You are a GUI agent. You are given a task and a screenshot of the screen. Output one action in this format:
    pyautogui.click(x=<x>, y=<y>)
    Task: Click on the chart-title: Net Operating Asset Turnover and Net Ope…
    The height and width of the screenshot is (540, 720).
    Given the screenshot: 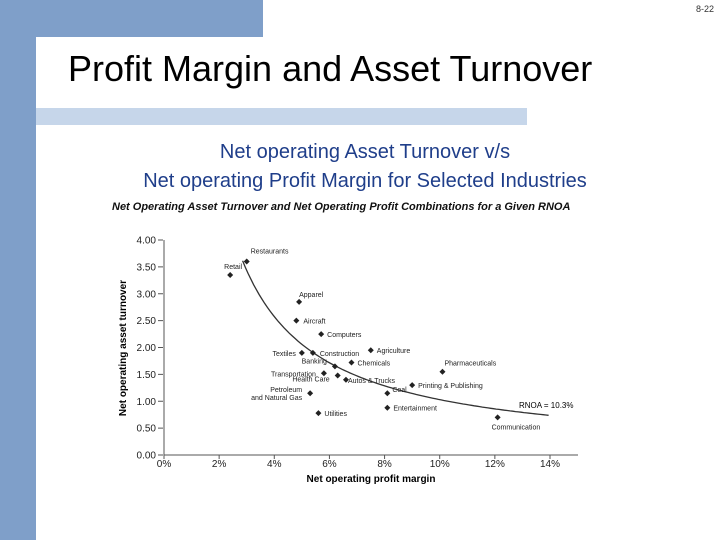 What is the action you would take?
    pyautogui.click(x=341, y=207)
    